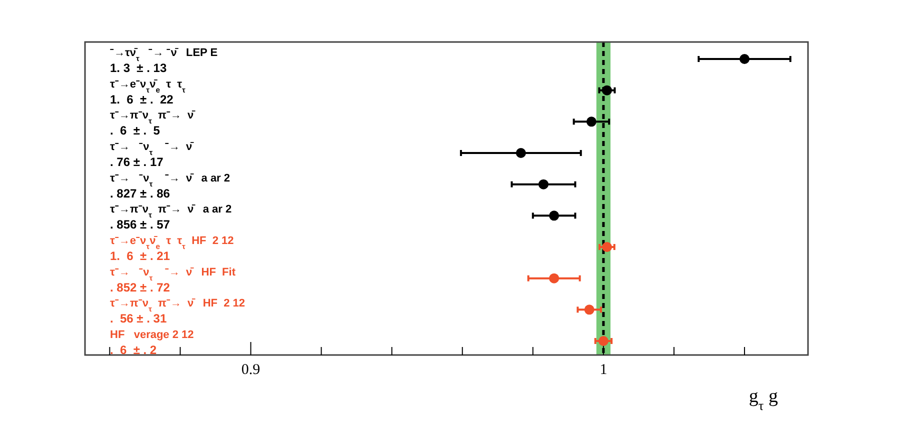  I want to click on x-tick-label: 1, so click(604, 370).